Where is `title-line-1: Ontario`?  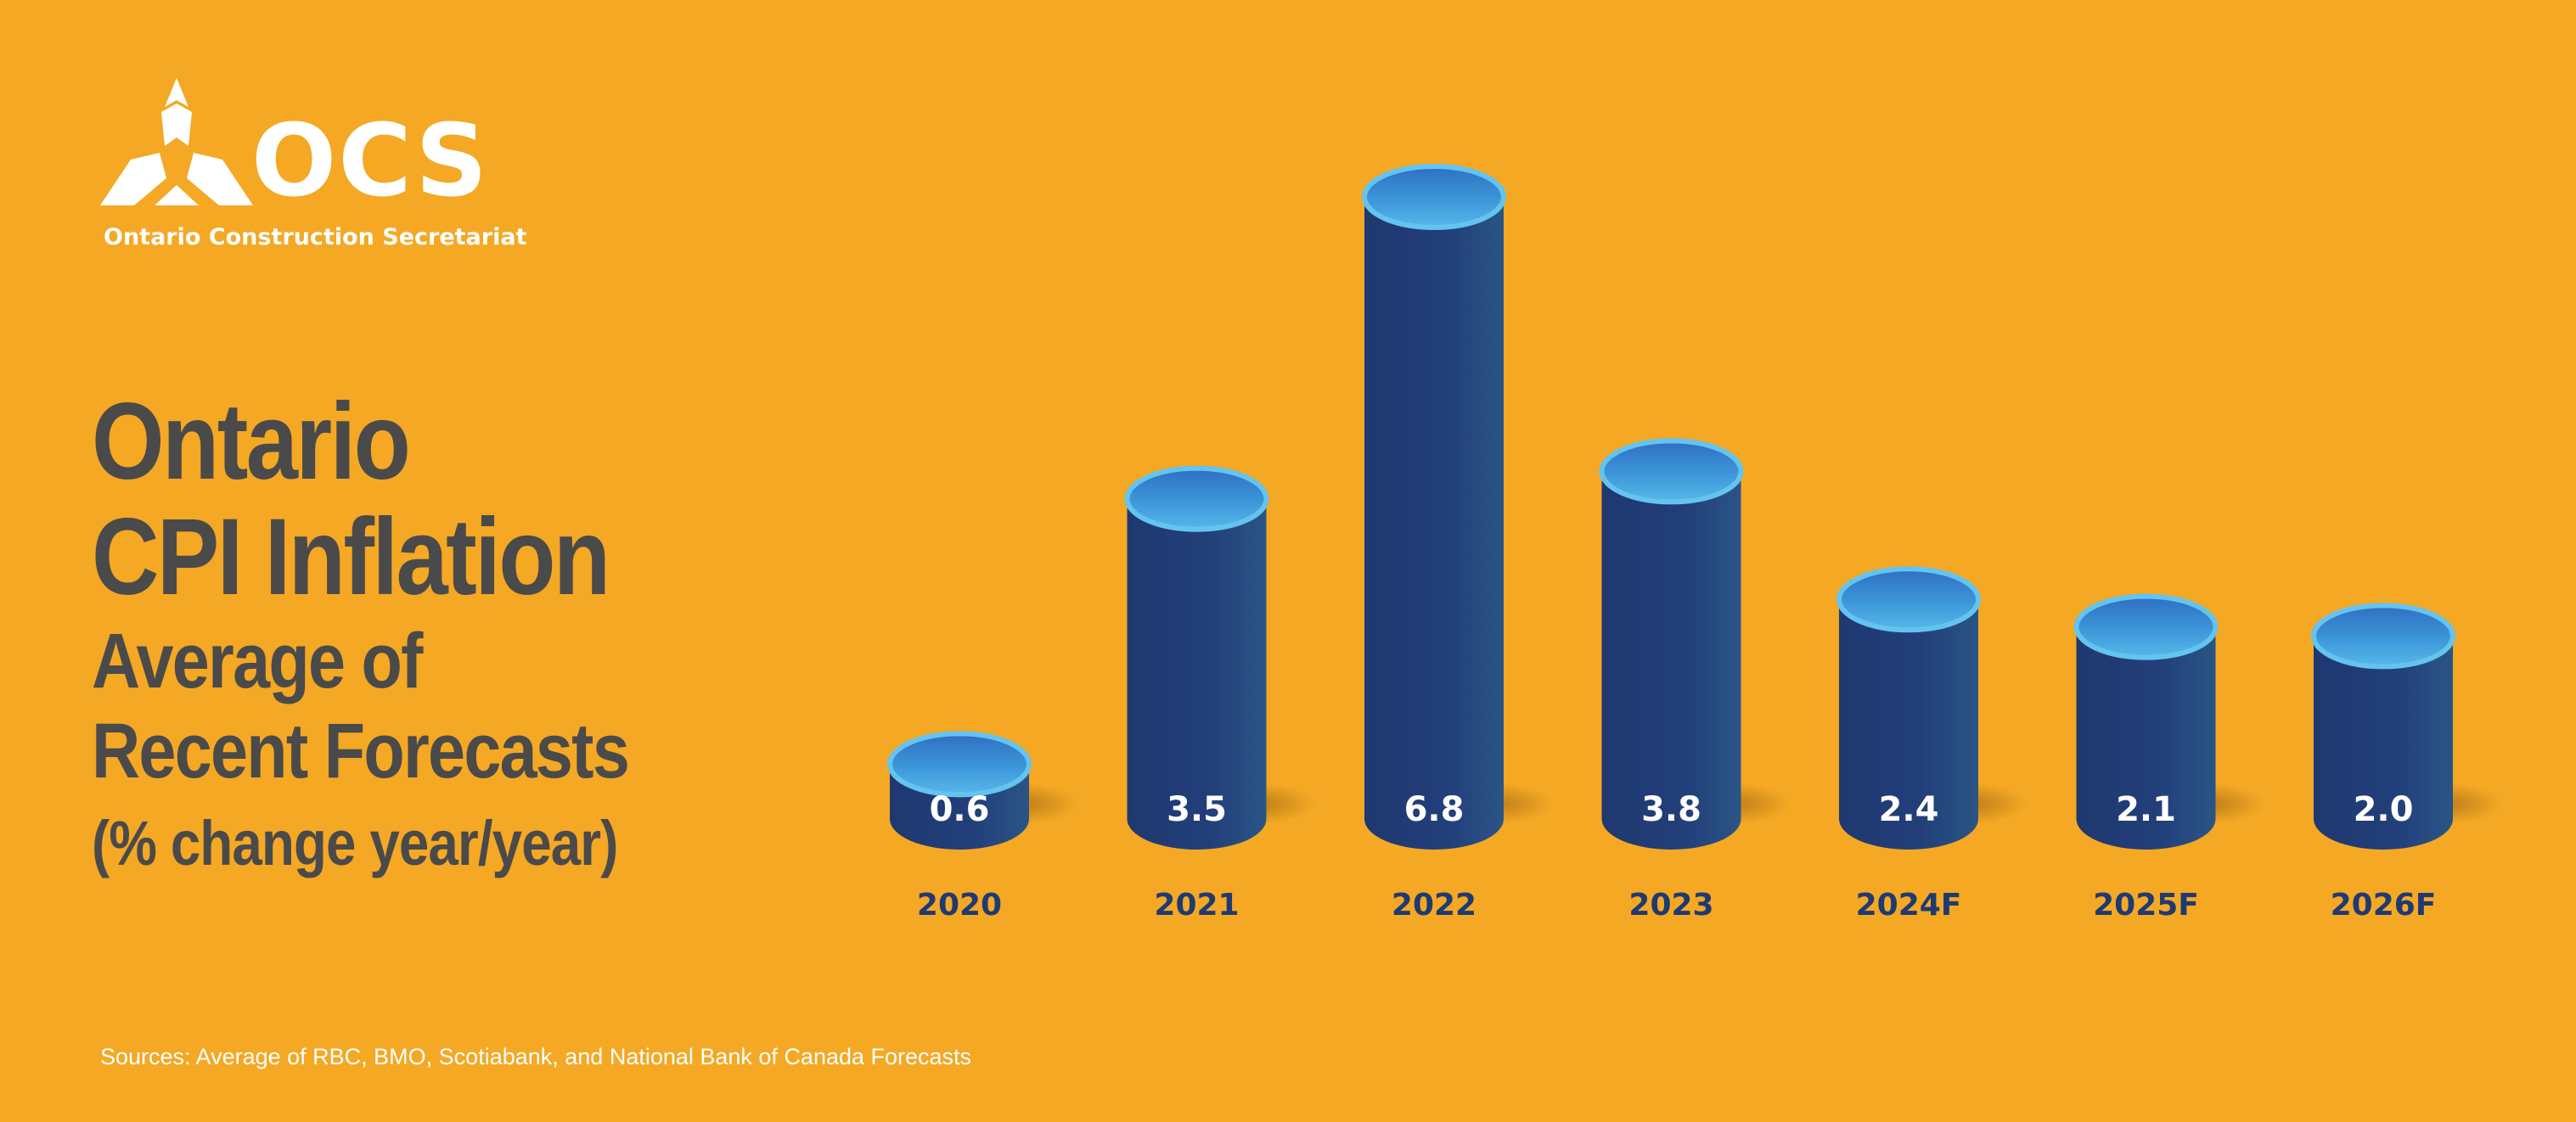 title-line-1: Ontario is located at coordinates (251, 441).